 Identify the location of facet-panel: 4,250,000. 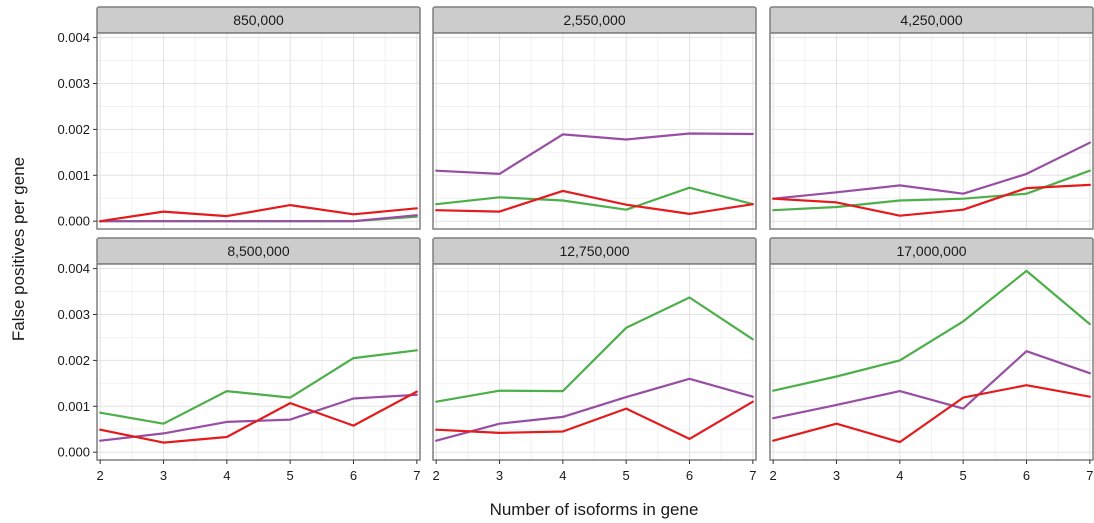
(931, 118).